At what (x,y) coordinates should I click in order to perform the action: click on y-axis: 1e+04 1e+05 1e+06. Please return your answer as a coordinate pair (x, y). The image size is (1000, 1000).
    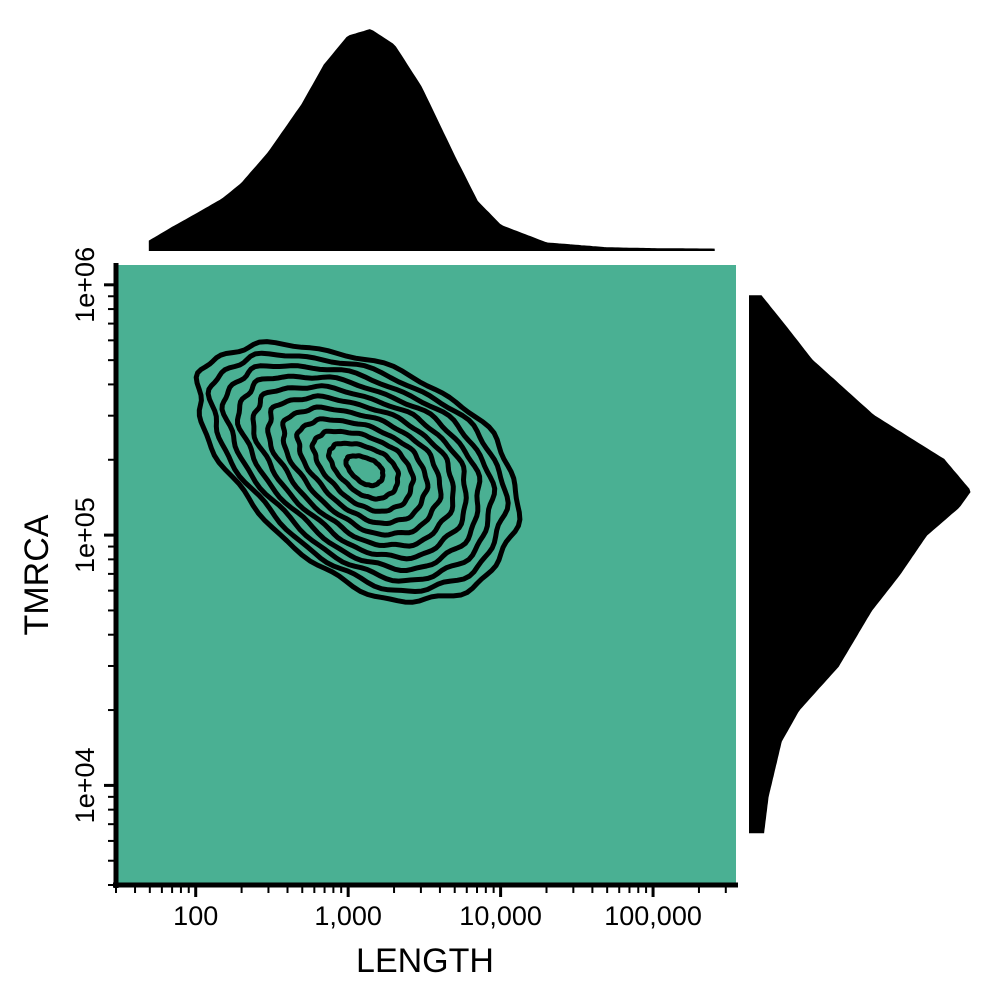
    Looking at the image, I should click on (94, 567).